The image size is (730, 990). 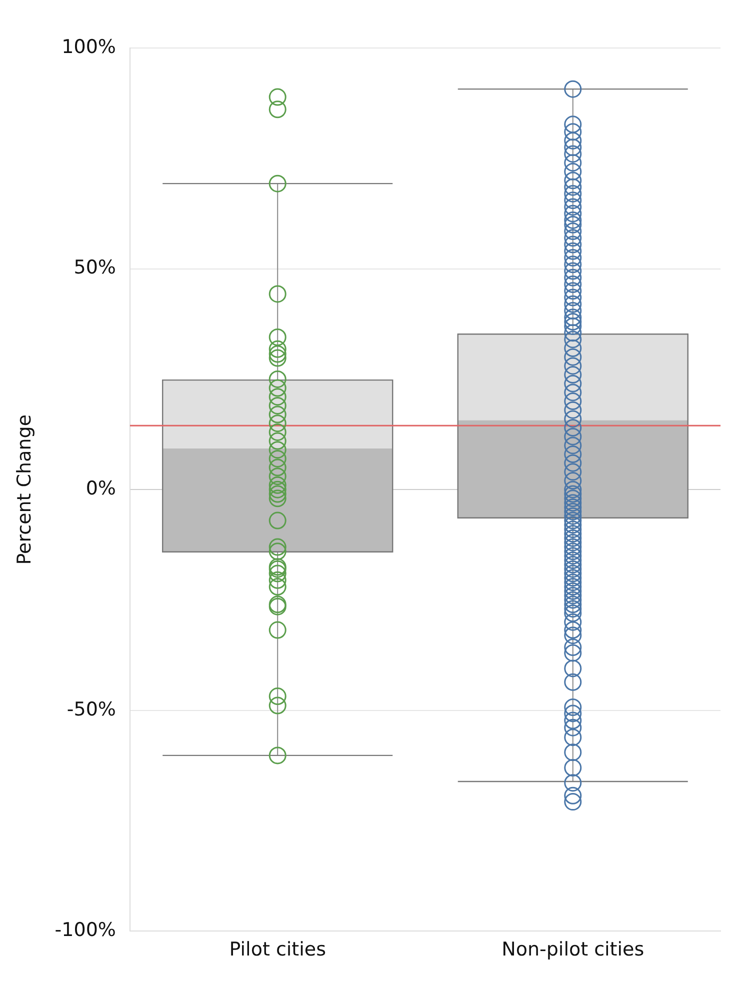 What do you see at coordinates (573, 949) in the screenshot?
I see `x-tick-label: Non-pilot cities` at bounding box center [573, 949].